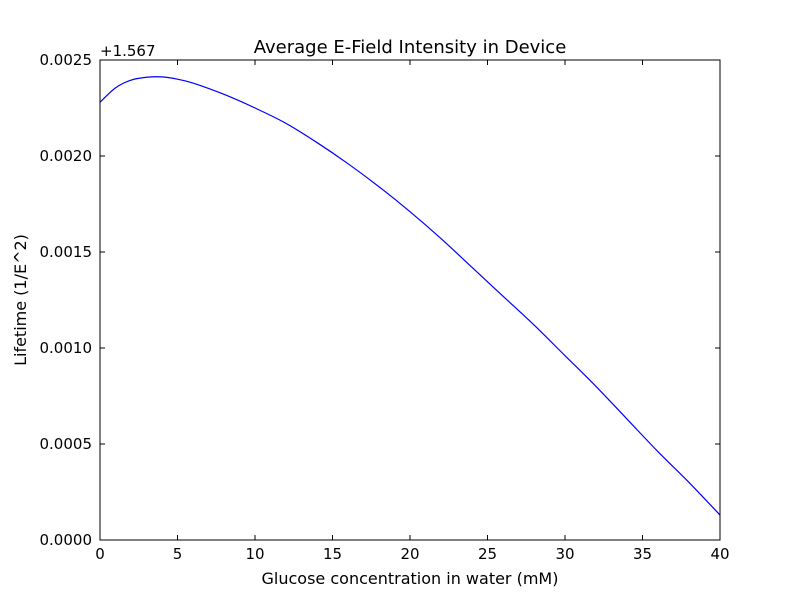  Describe the element at coordinates (332, 554) in the screenshot. I see `x-tick-label: 15` at that location.